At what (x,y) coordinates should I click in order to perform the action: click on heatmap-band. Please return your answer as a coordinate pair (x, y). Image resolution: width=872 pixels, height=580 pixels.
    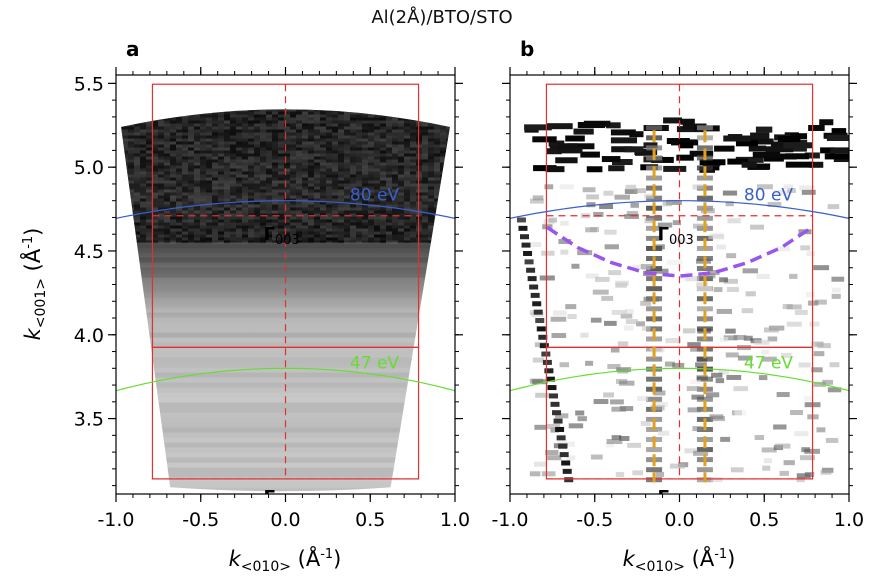
    Looking at the image, I should click on (285, 310).